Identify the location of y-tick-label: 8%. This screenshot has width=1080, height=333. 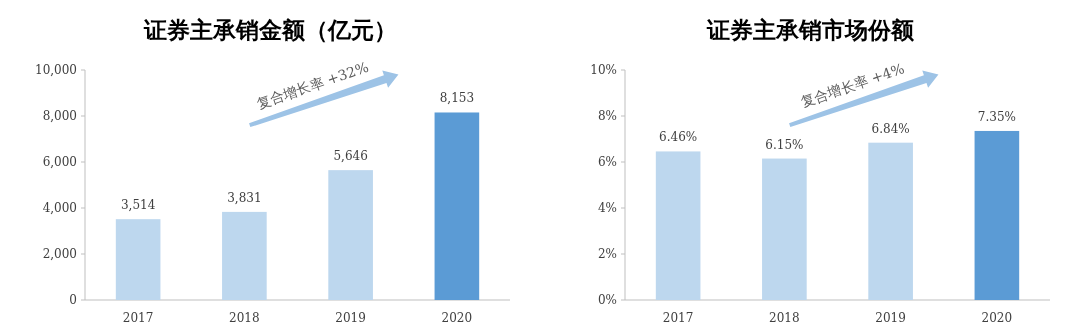
(607, 116).